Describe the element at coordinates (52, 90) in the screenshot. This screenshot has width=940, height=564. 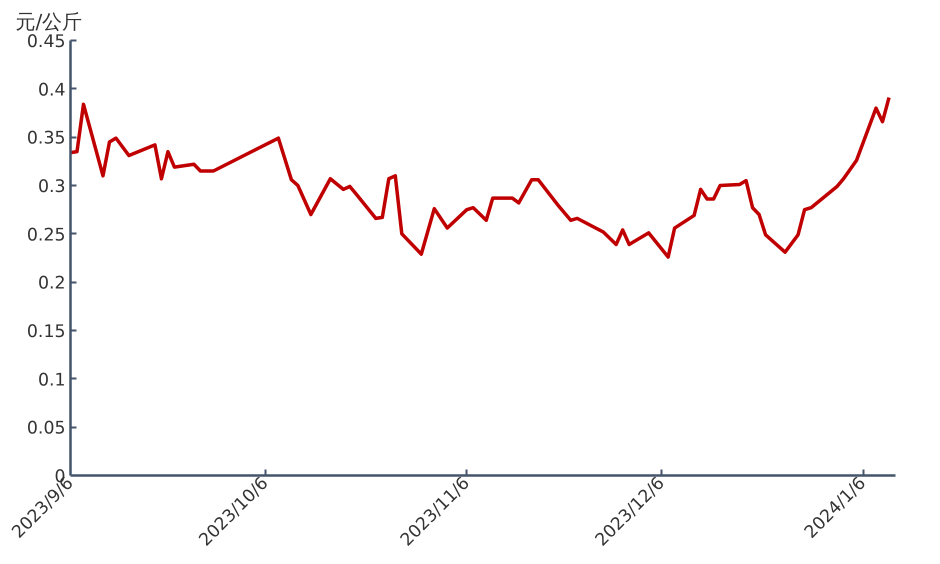
I see `y-tick-label: 0.4` at that location.